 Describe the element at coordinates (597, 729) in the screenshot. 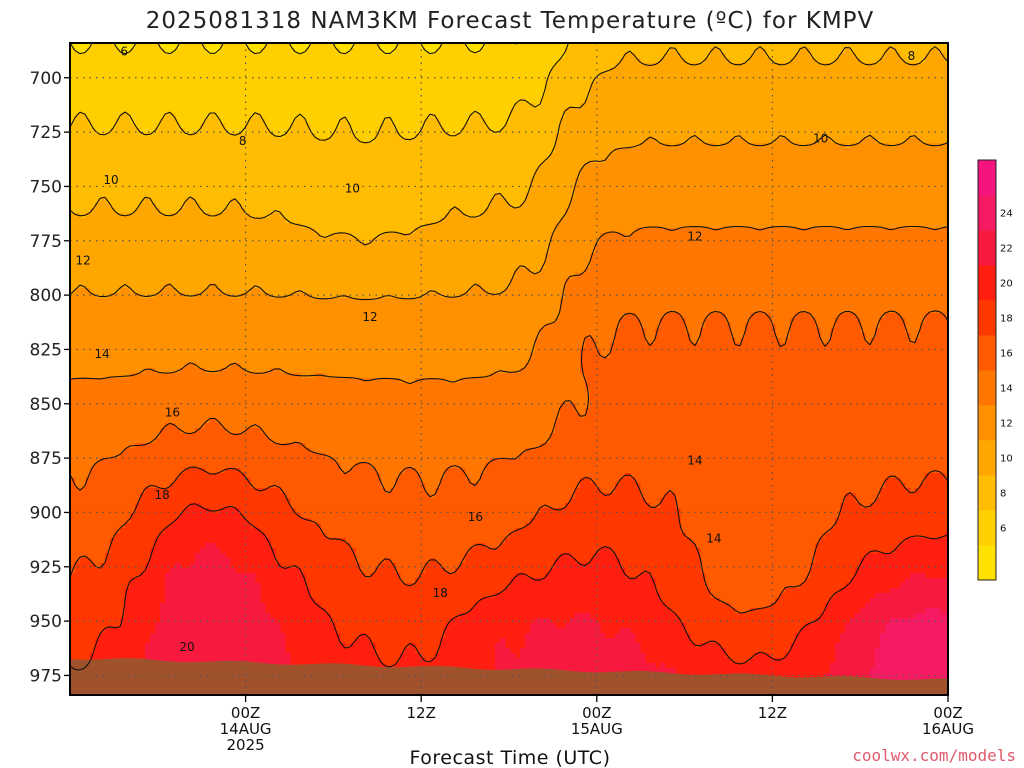

I see `x-tick-label: 15AUG` at that location.